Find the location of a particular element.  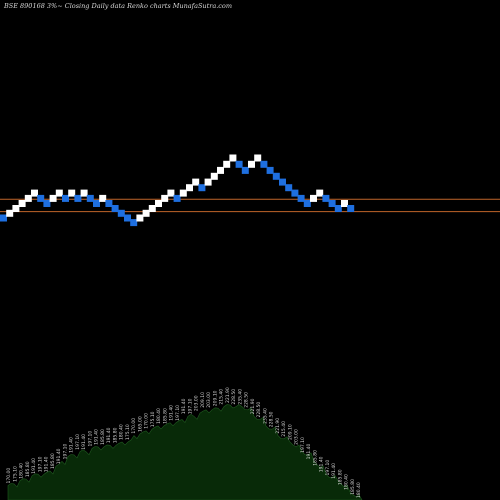

volume-area is located at coordinates (185, 452).